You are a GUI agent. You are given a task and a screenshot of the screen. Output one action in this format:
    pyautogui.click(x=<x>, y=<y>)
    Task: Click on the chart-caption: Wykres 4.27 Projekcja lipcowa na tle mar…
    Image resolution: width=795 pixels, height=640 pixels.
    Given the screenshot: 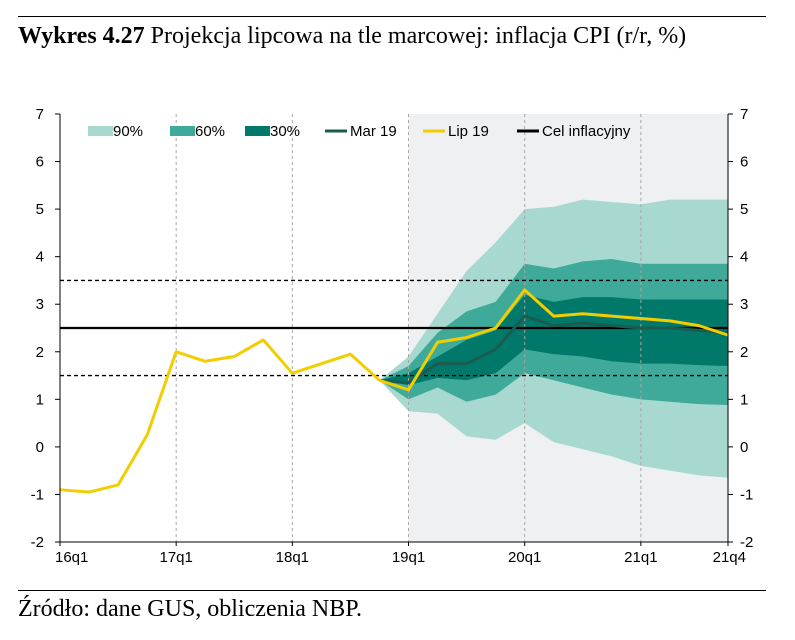 What is the action you would take?
    pyautogui.click(x=392, y=36)
    